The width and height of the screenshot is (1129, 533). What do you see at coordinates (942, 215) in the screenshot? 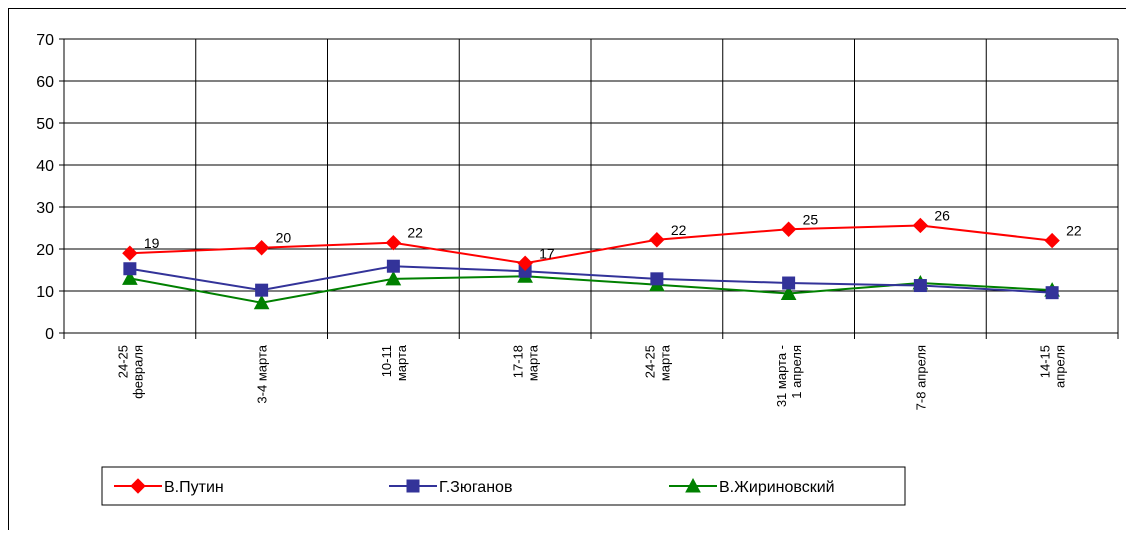
I see `data-label: 26` at bounding box center [942, 215].